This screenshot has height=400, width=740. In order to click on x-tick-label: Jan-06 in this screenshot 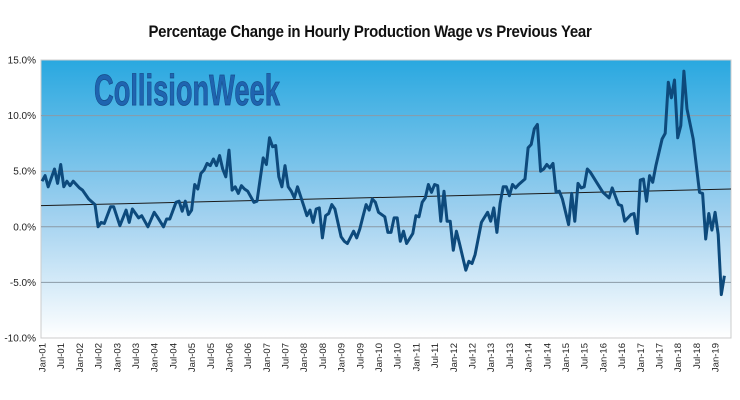, I will do `click(229, 357)`.